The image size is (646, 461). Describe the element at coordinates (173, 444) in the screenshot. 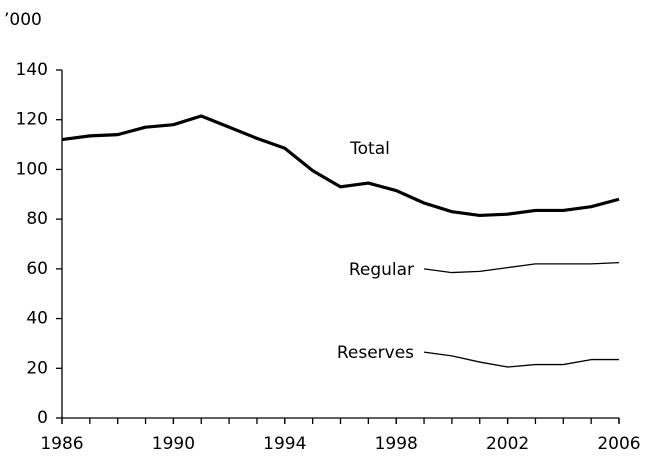

I see `x-tick-label: 1990` at that location.